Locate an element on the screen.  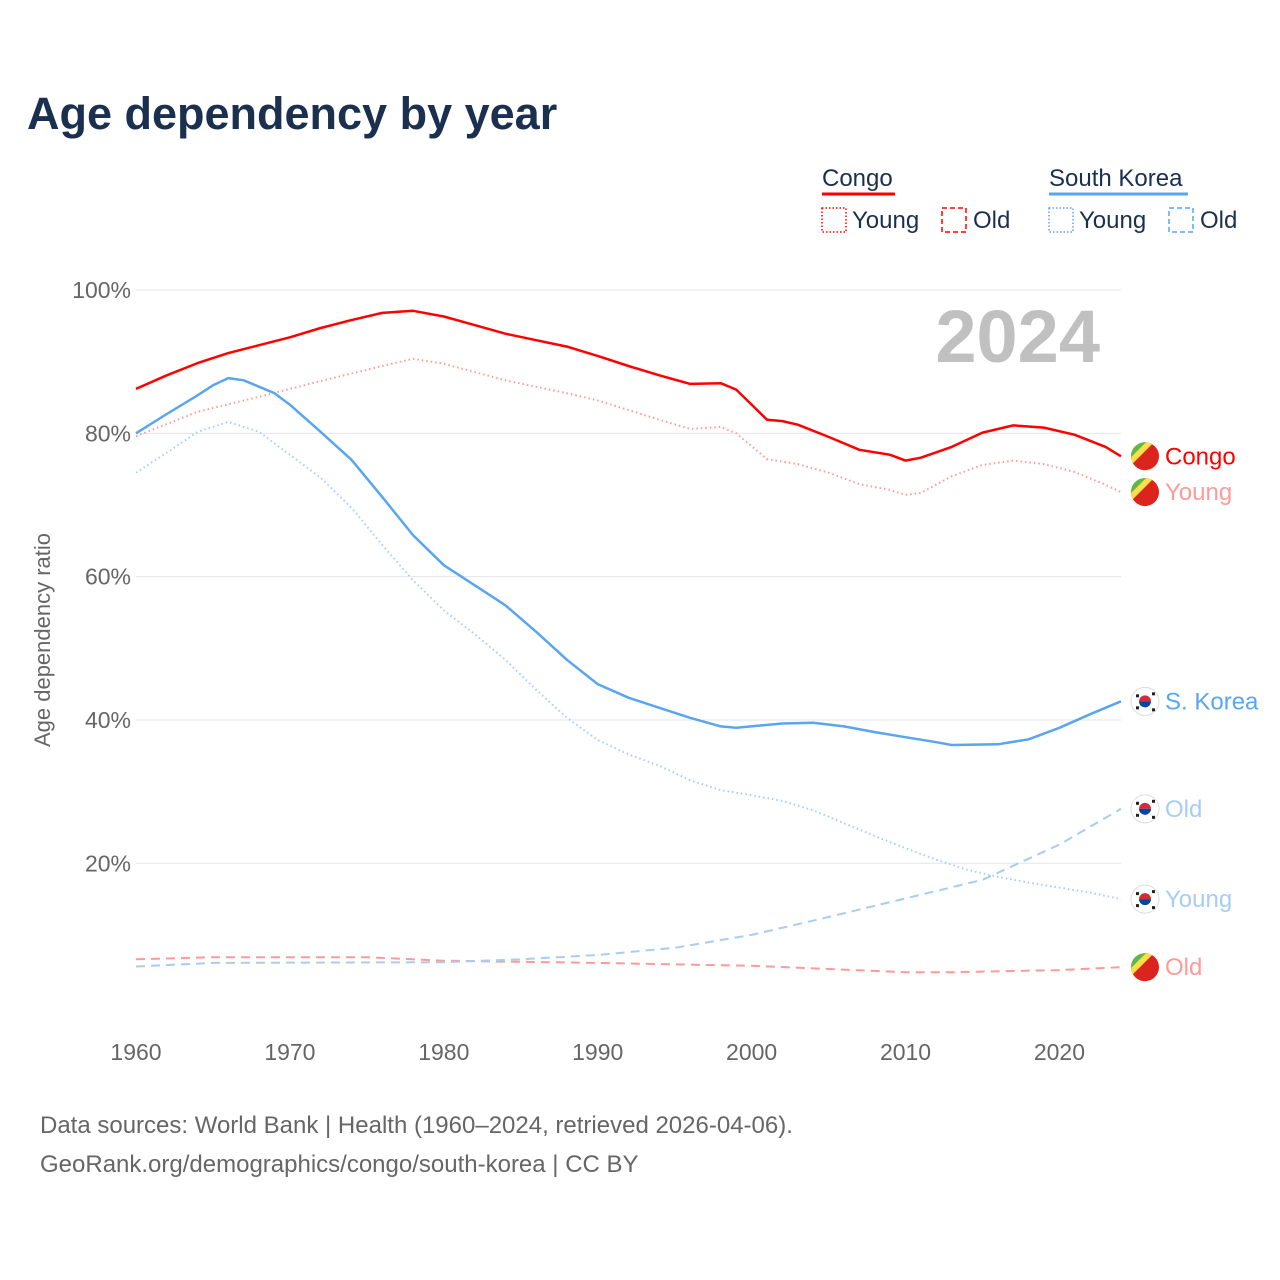
x-tick-label: 2010 is located at coordinates (905, 1052).